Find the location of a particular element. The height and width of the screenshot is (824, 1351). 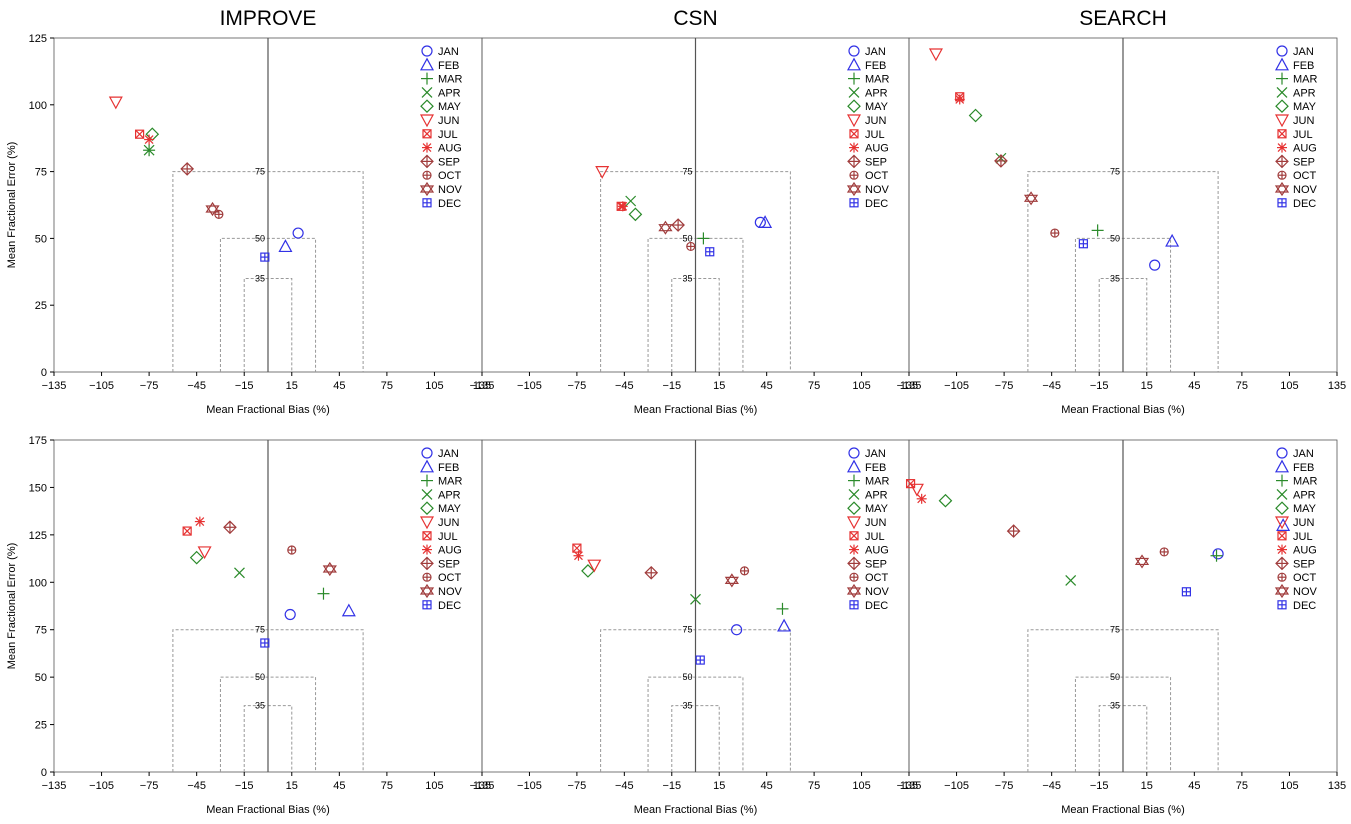

x-tick-label: −15 is located at coordinates (244, 786).